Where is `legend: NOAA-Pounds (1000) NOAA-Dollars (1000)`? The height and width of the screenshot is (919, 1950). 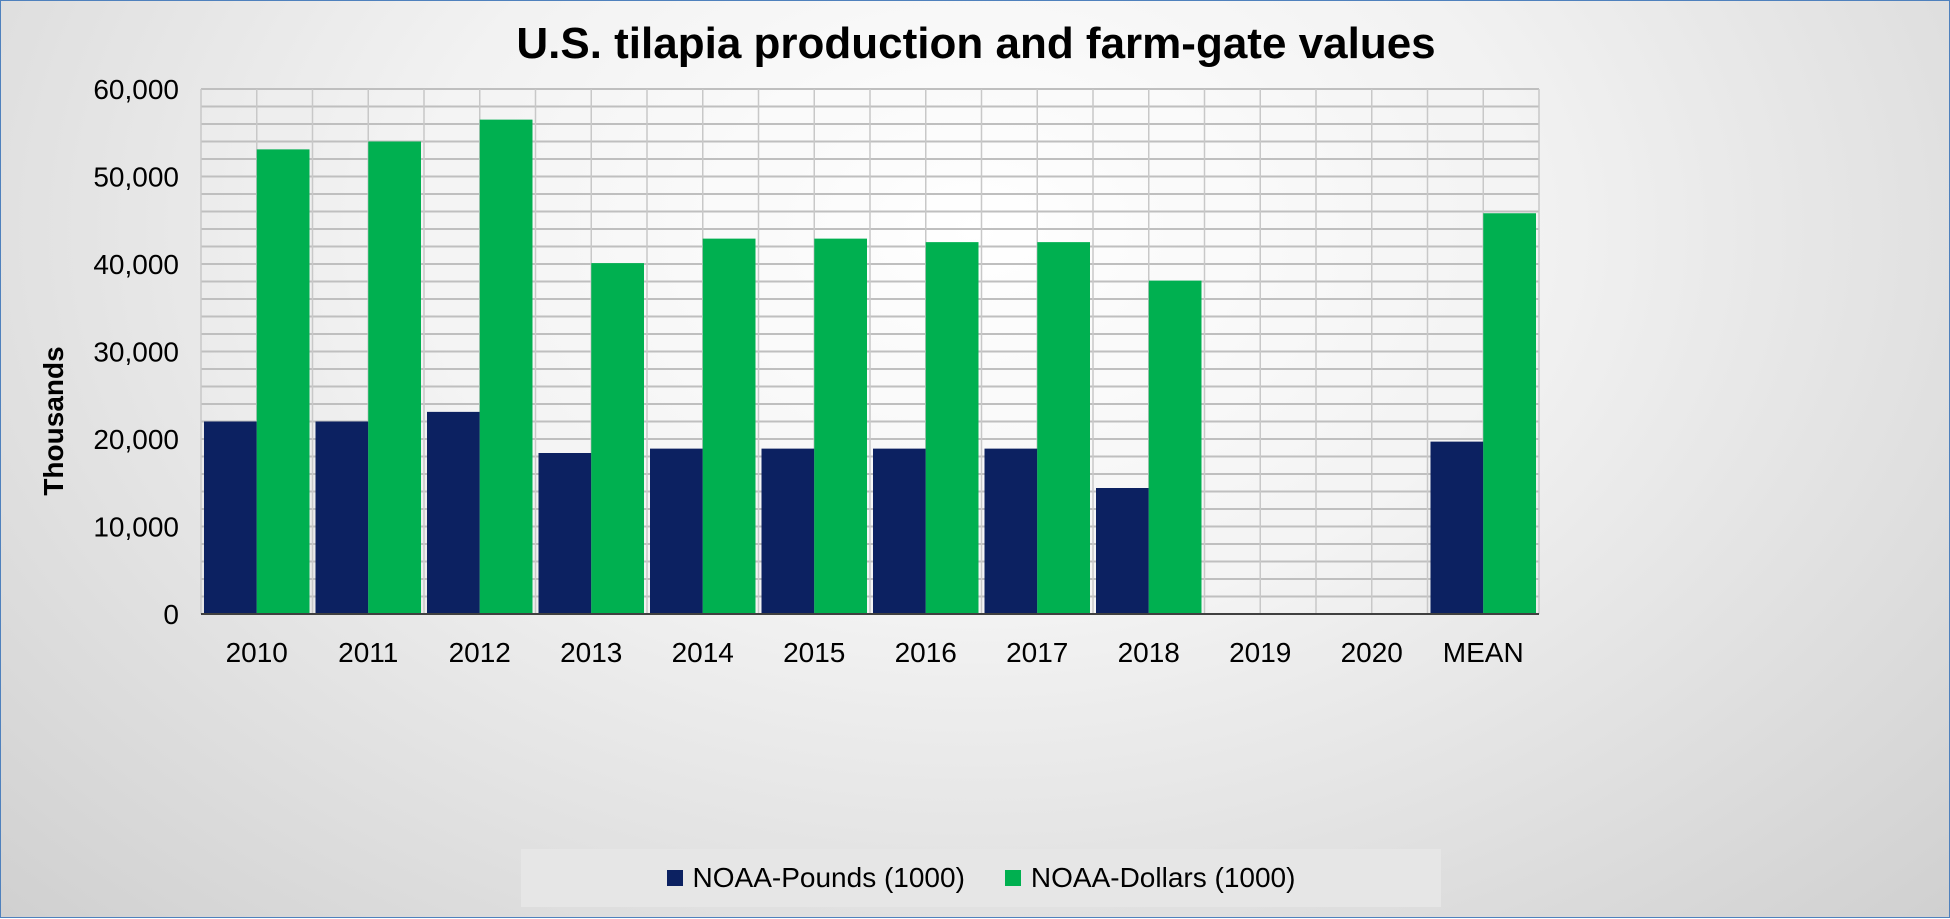
legend: NOAA-Pounds (1000) NOAA-Dollars (1000) is located at coordinates (981, 878).